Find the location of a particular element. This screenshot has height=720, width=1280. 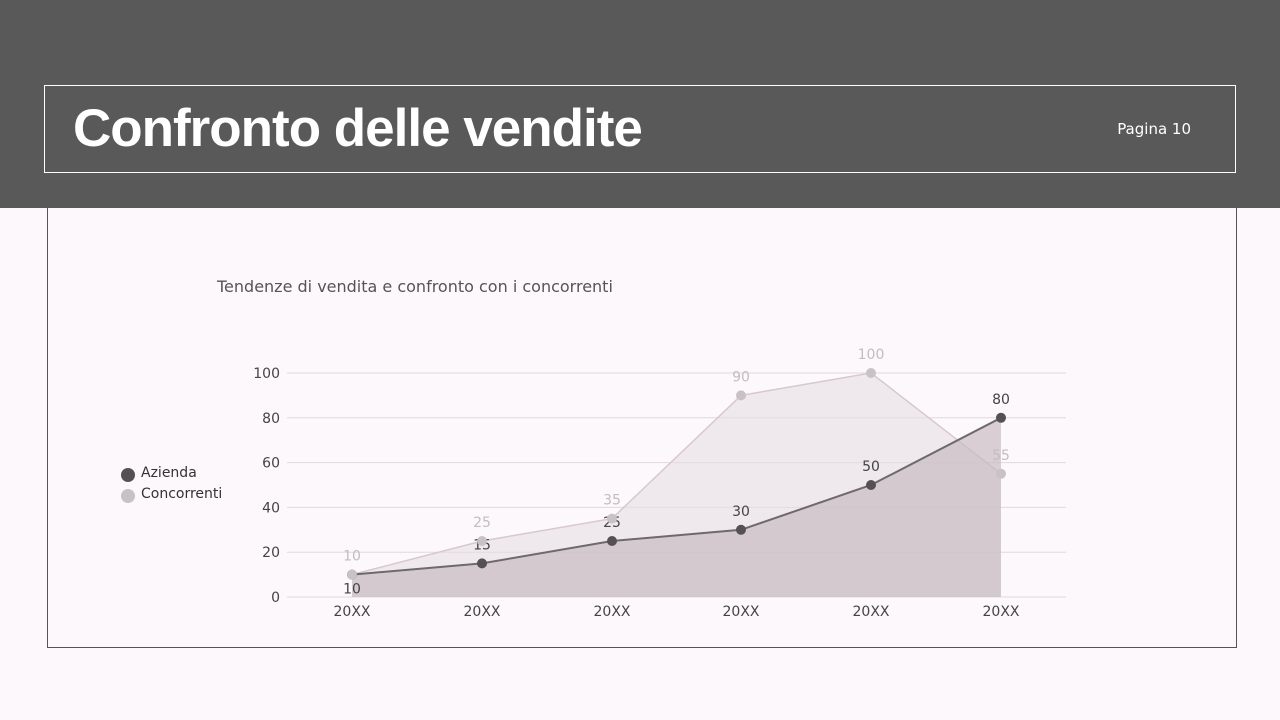

y-tick-label: 100 is located at coordinates (266, 374).